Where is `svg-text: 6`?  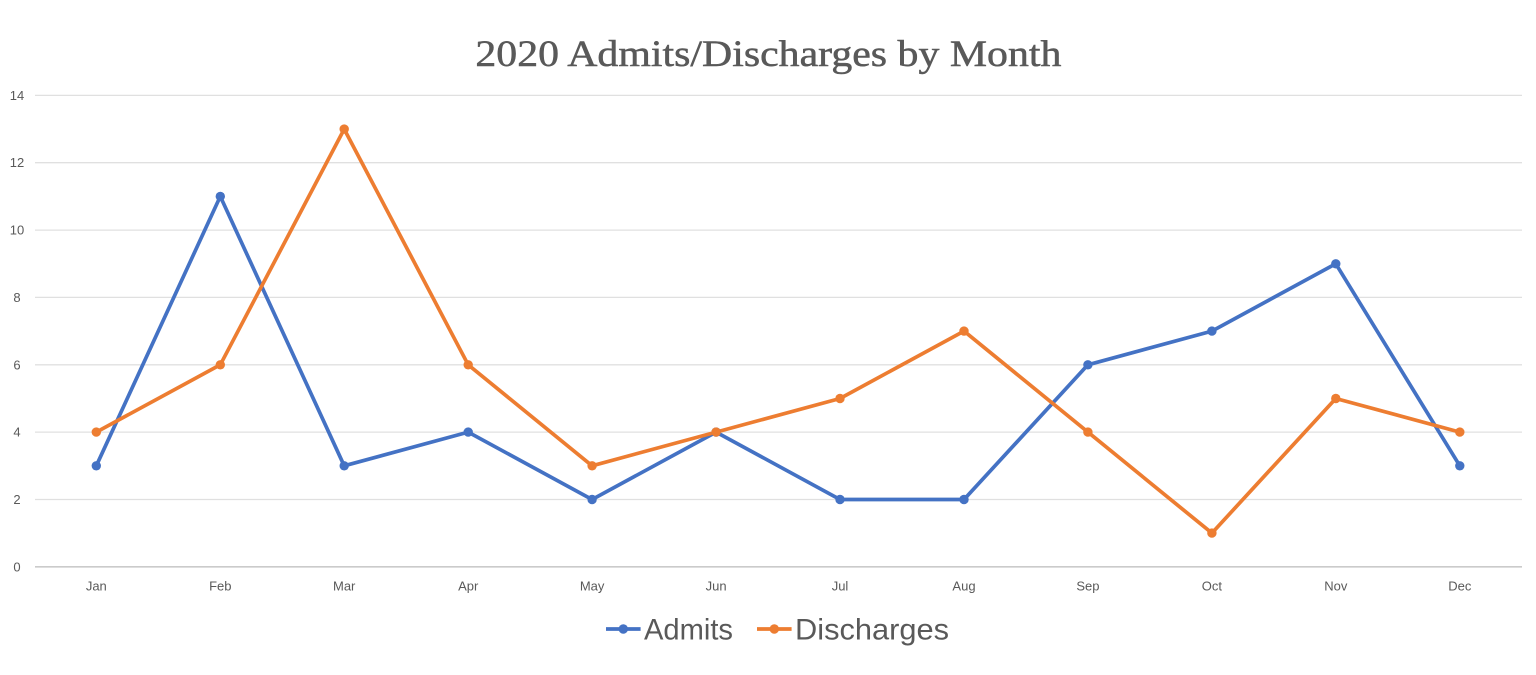 svg-text: 6 is located at coordinates (16, 364).